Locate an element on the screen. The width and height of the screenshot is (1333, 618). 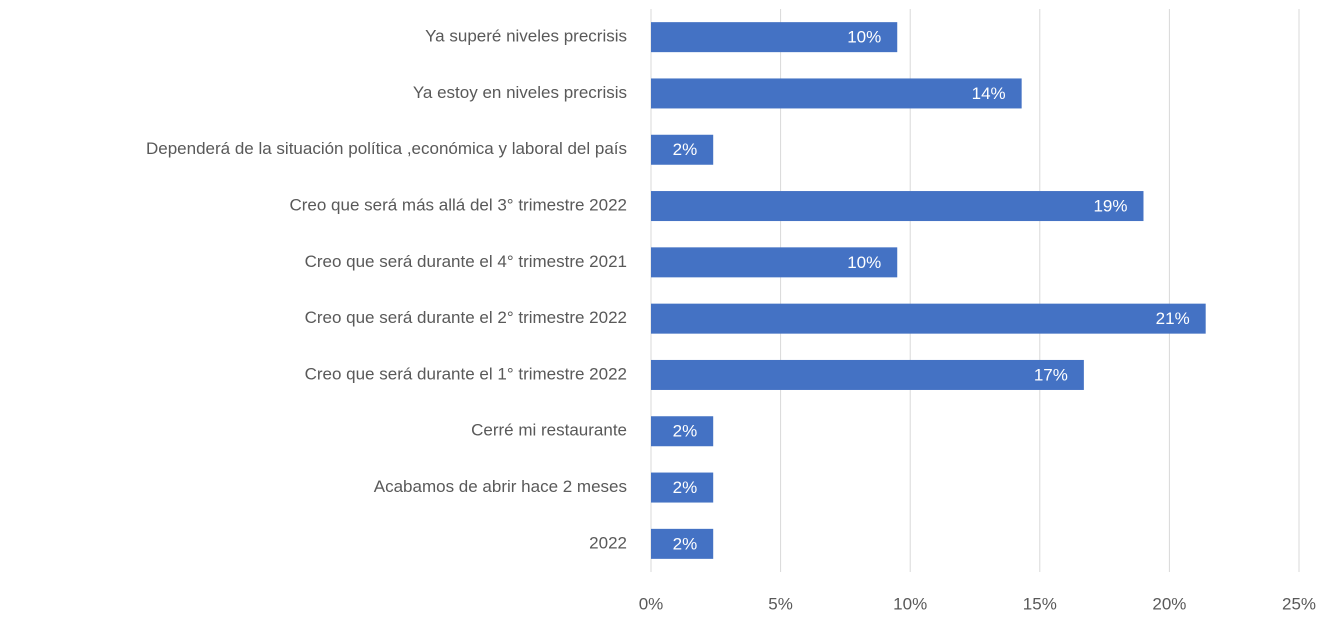
data-label: 19% is located at coordinates (1110, 206).